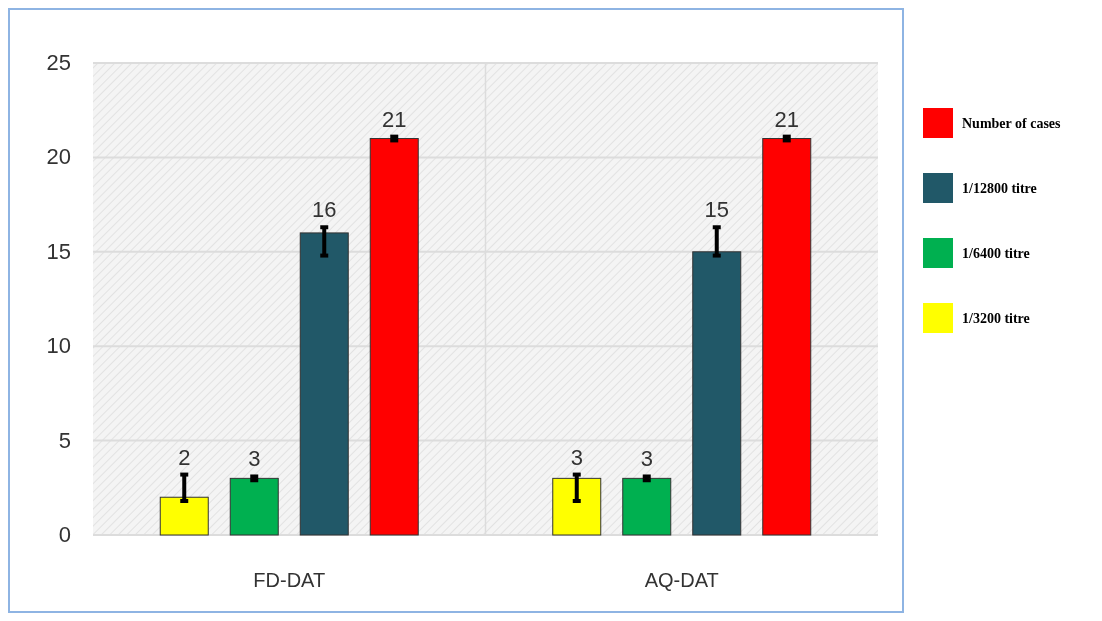  What do you see at coordinates (58, 157) in the screenshot?
I see `y-tick-label: 20` at bounding box center [58, 157].